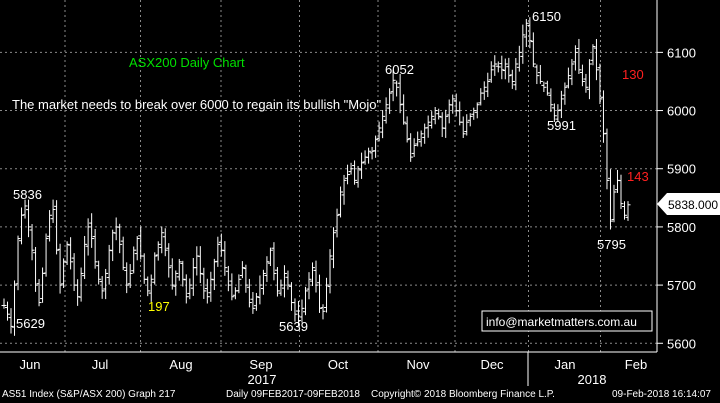 This screenshot has height=403, width=720. Describe the element at coordinates (636, 364) in the screenshot. I see `x-tick-label: Feb` at that location.